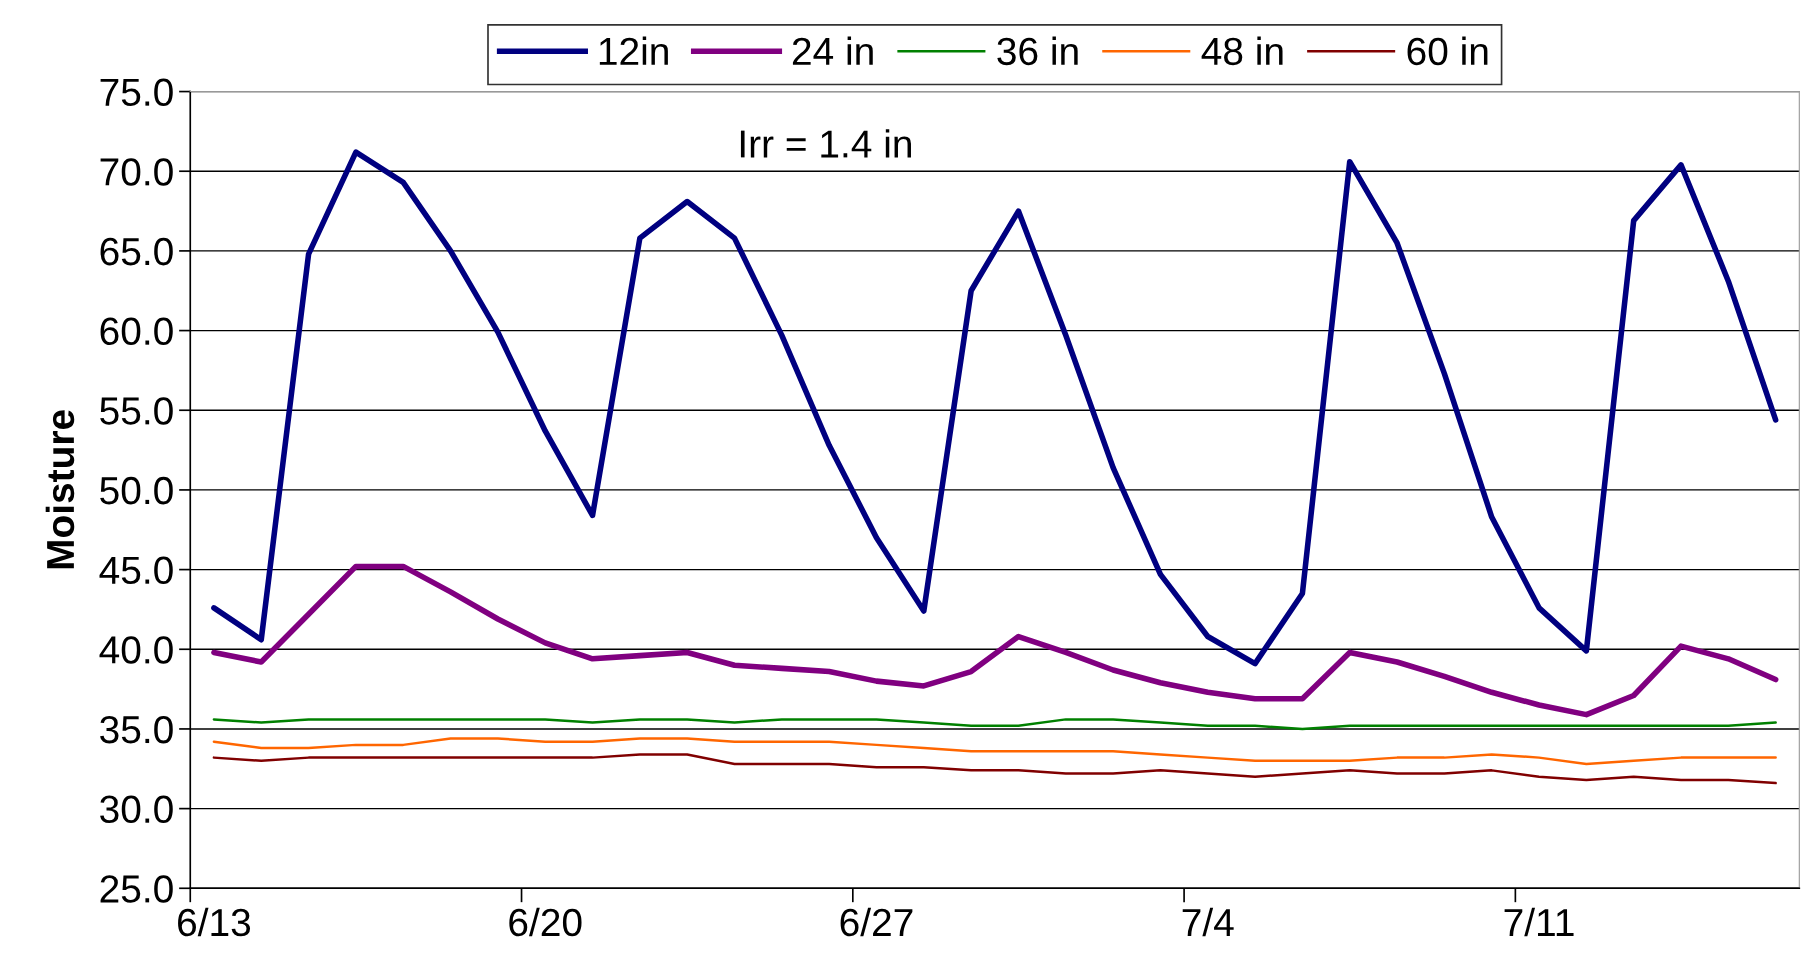 The image size is (1812, 974). What do you see at coordinates (136, 92) in the screenshot?
I see `y-tick-label: 75.0` at bounding box center [136, 92].